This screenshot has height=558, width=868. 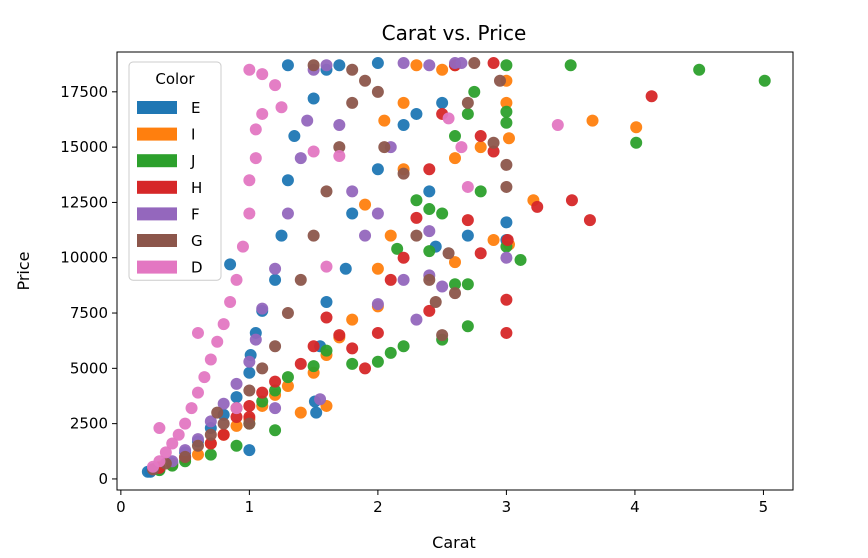 I want to click on legend-swatch-H, so click(x=157, y=187).